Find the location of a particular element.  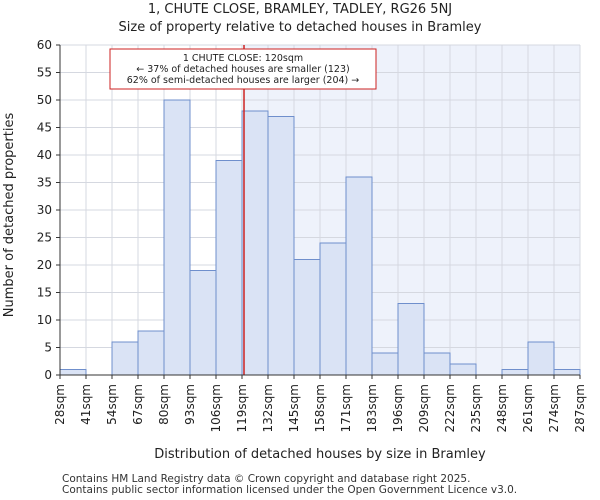

y-tick-label: 25 is located at coordinates (44, 238).